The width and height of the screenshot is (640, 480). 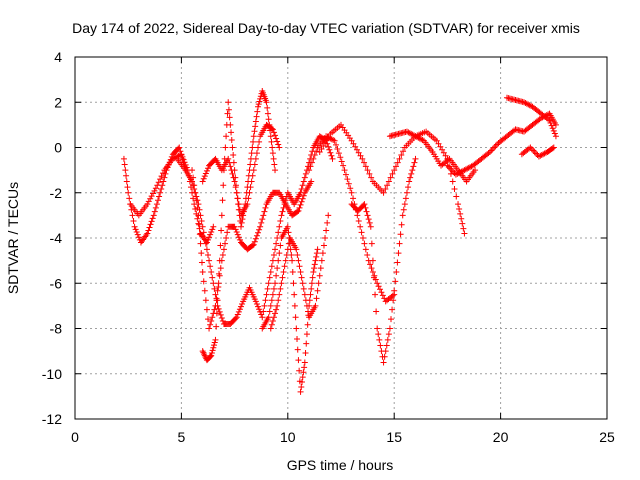 What do you see at coordinates (288, 437) in the screenshot?
I see `x-tick-label: 10` at bounding box center [288, 437].